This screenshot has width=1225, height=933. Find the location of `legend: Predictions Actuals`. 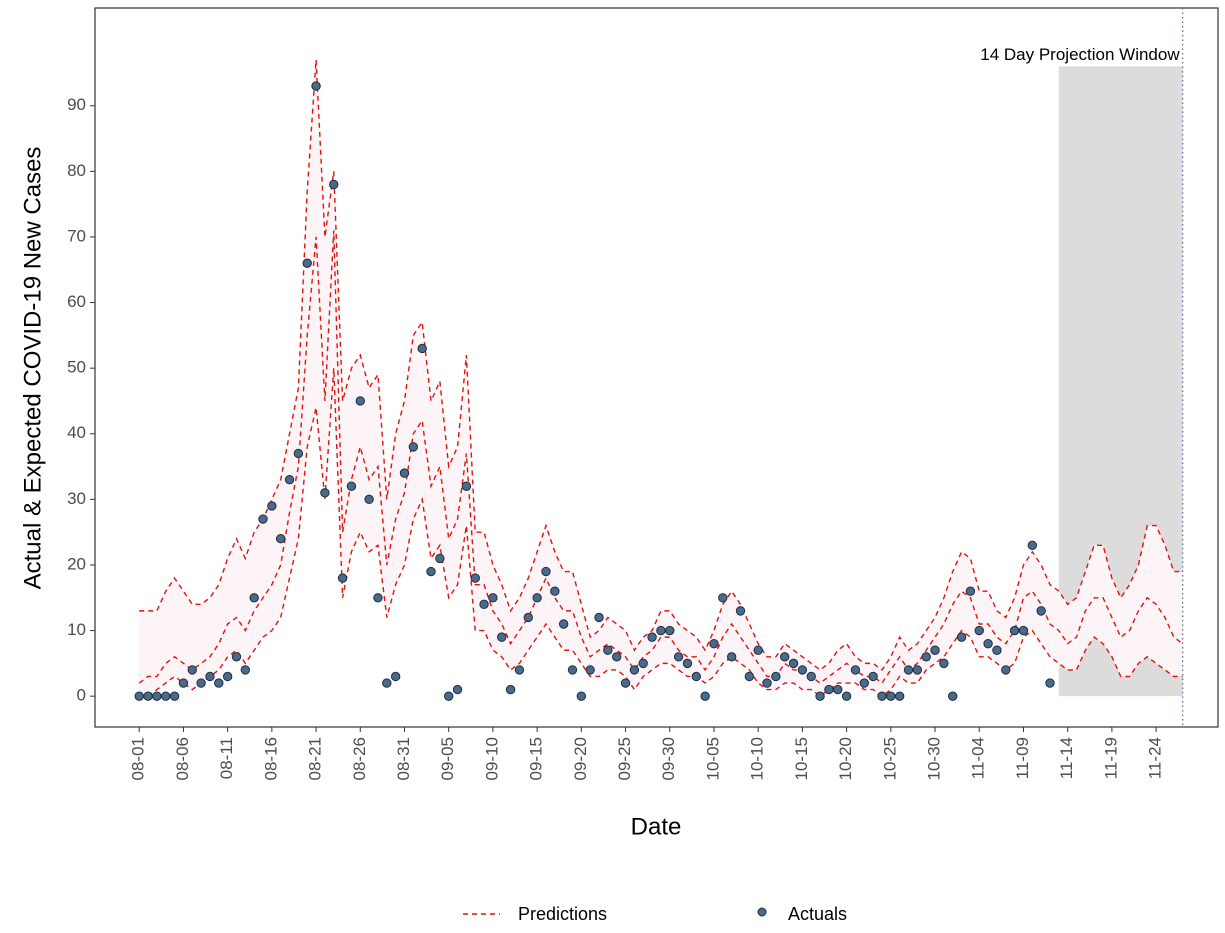

legend: Predictions Actuals is located at coordinates (655, 914).